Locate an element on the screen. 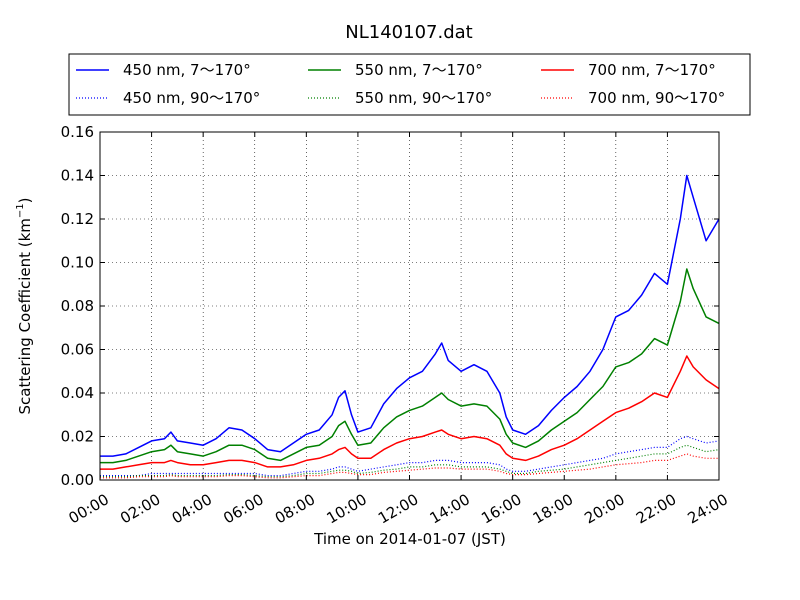  x-tick-label: 02:00 is located at coordinates (140, 508).